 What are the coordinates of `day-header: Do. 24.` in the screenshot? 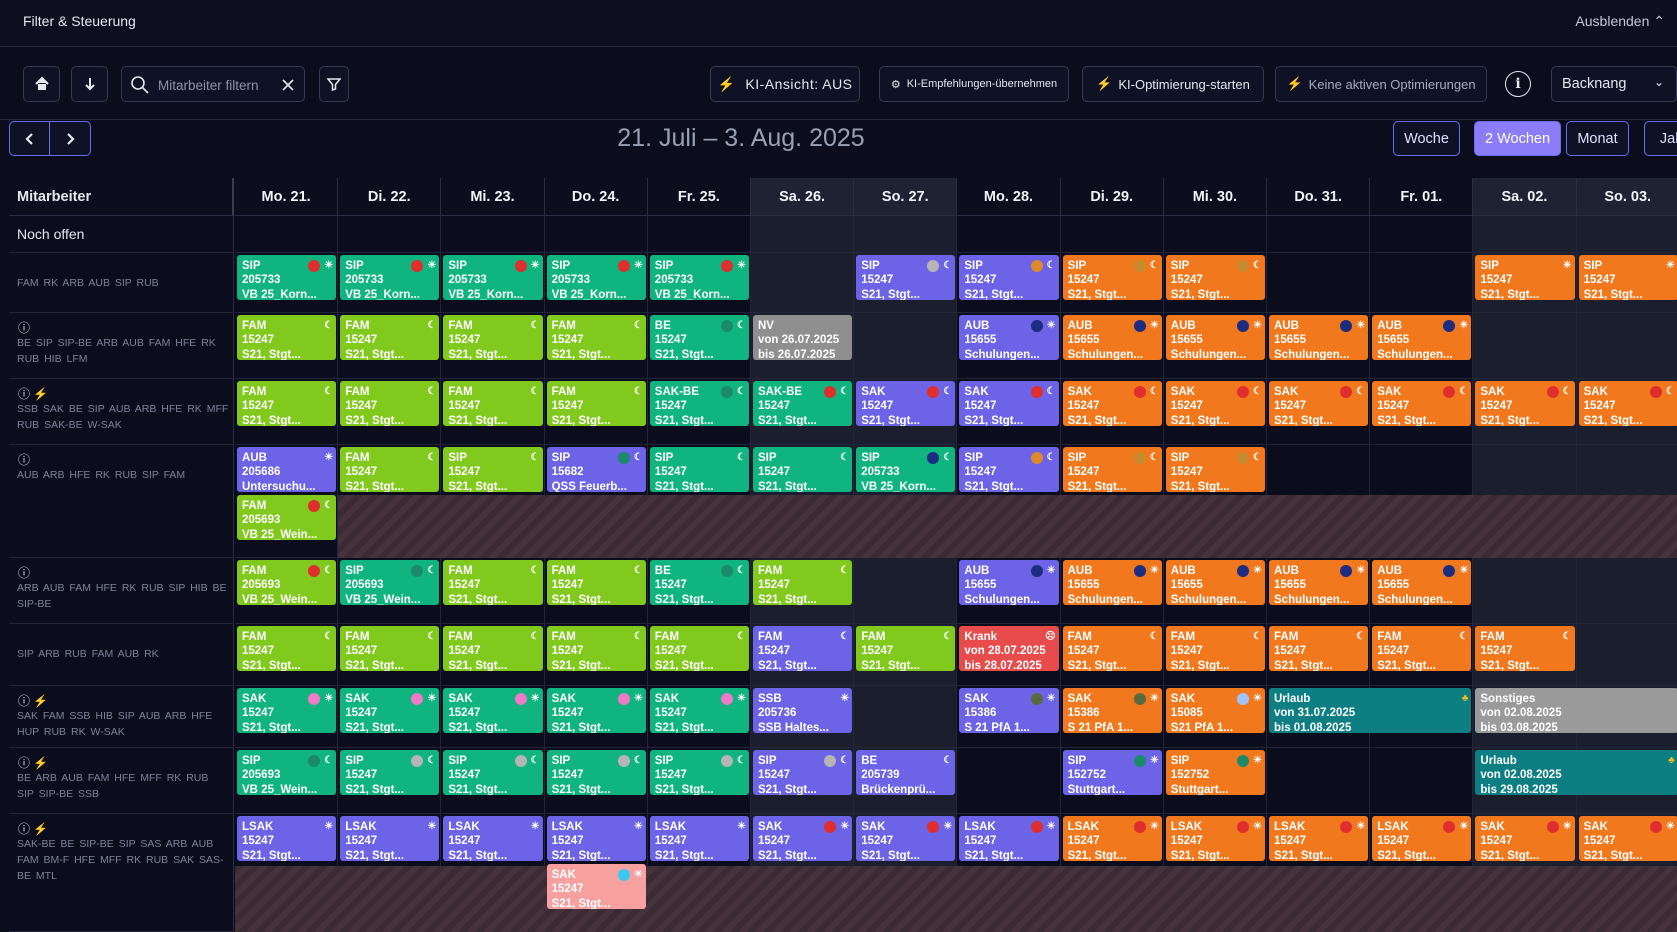 It's located at (596, 197).